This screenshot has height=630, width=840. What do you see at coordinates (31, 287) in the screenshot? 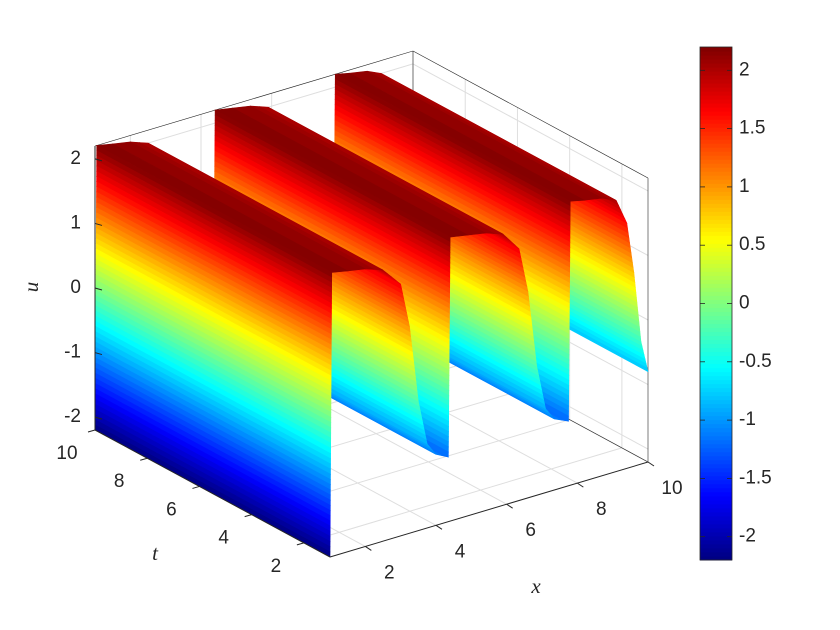
I see `z-axis-label: u` at bounding box center [31, 287].